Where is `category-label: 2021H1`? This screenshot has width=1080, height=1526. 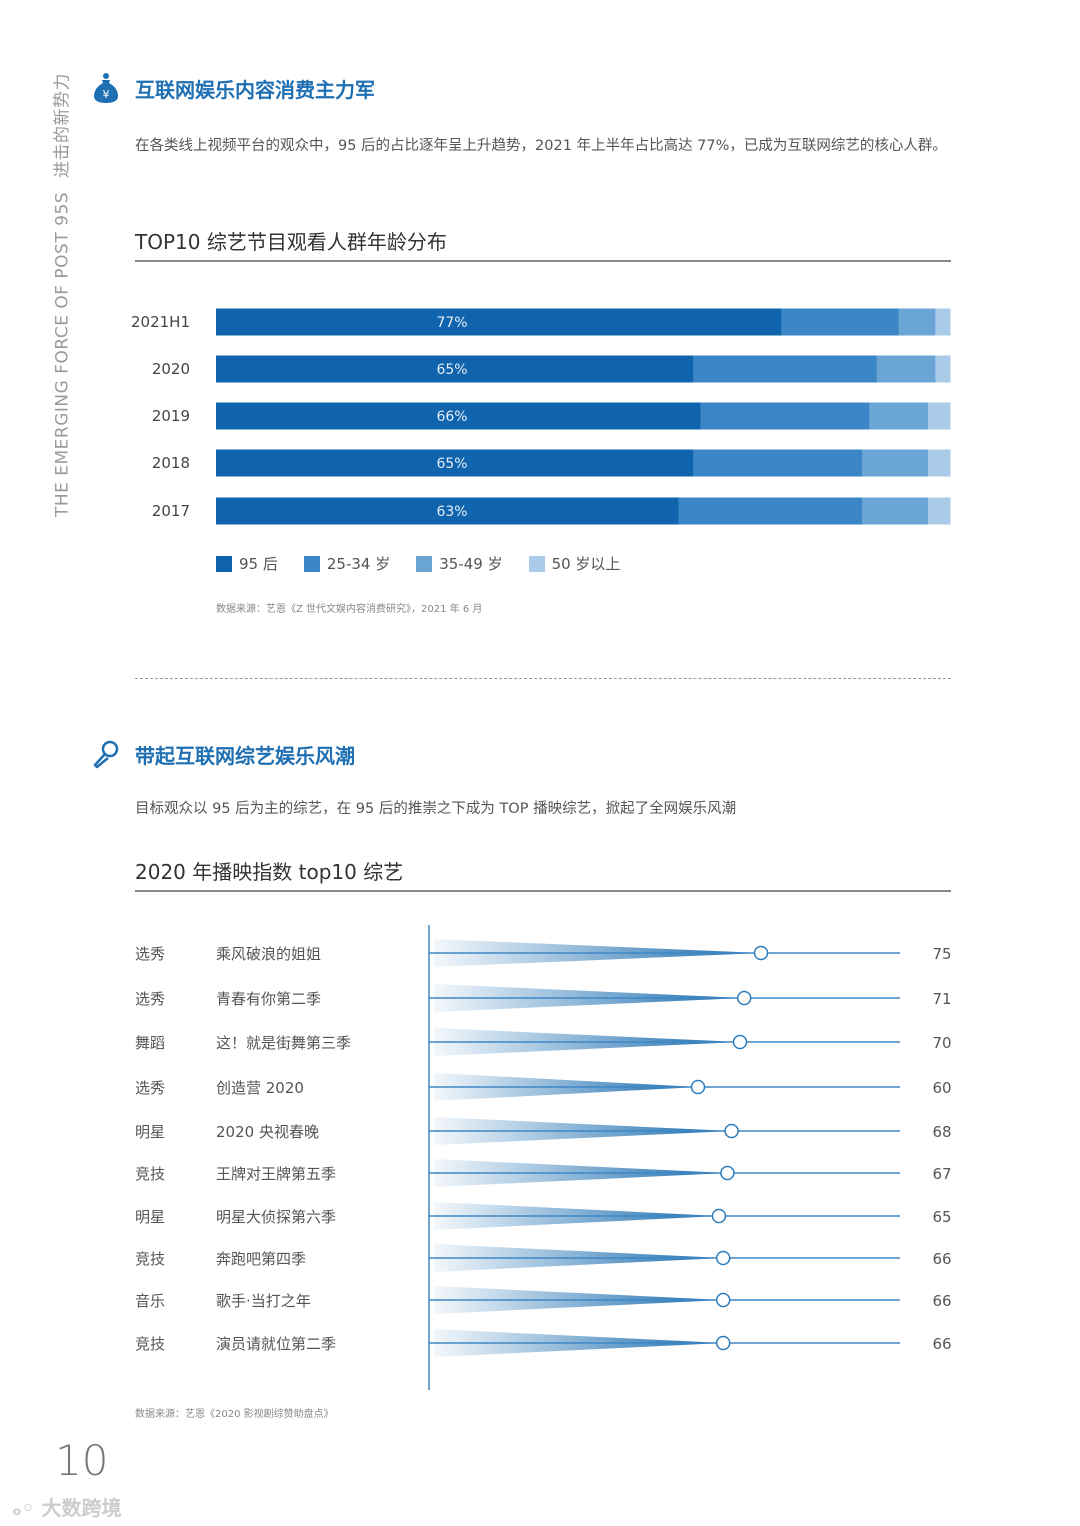 category-label: 2021H1 is located at coordinates (160, 322).